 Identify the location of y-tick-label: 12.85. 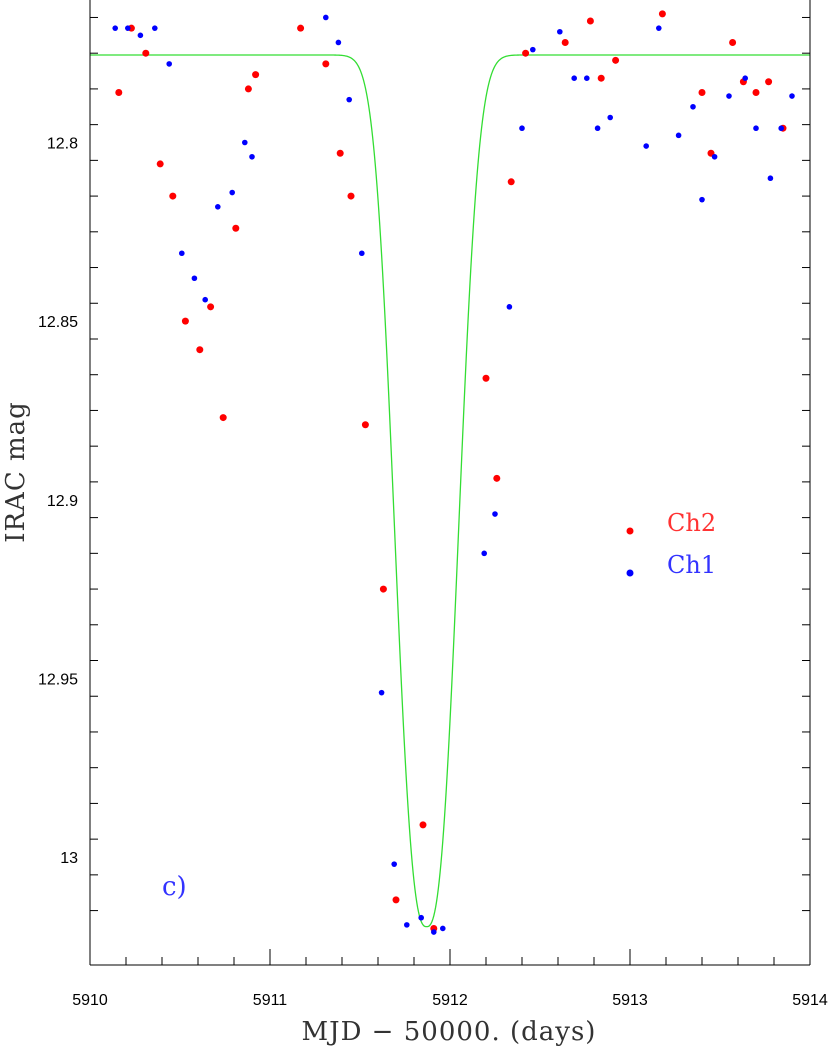
(58, 322).